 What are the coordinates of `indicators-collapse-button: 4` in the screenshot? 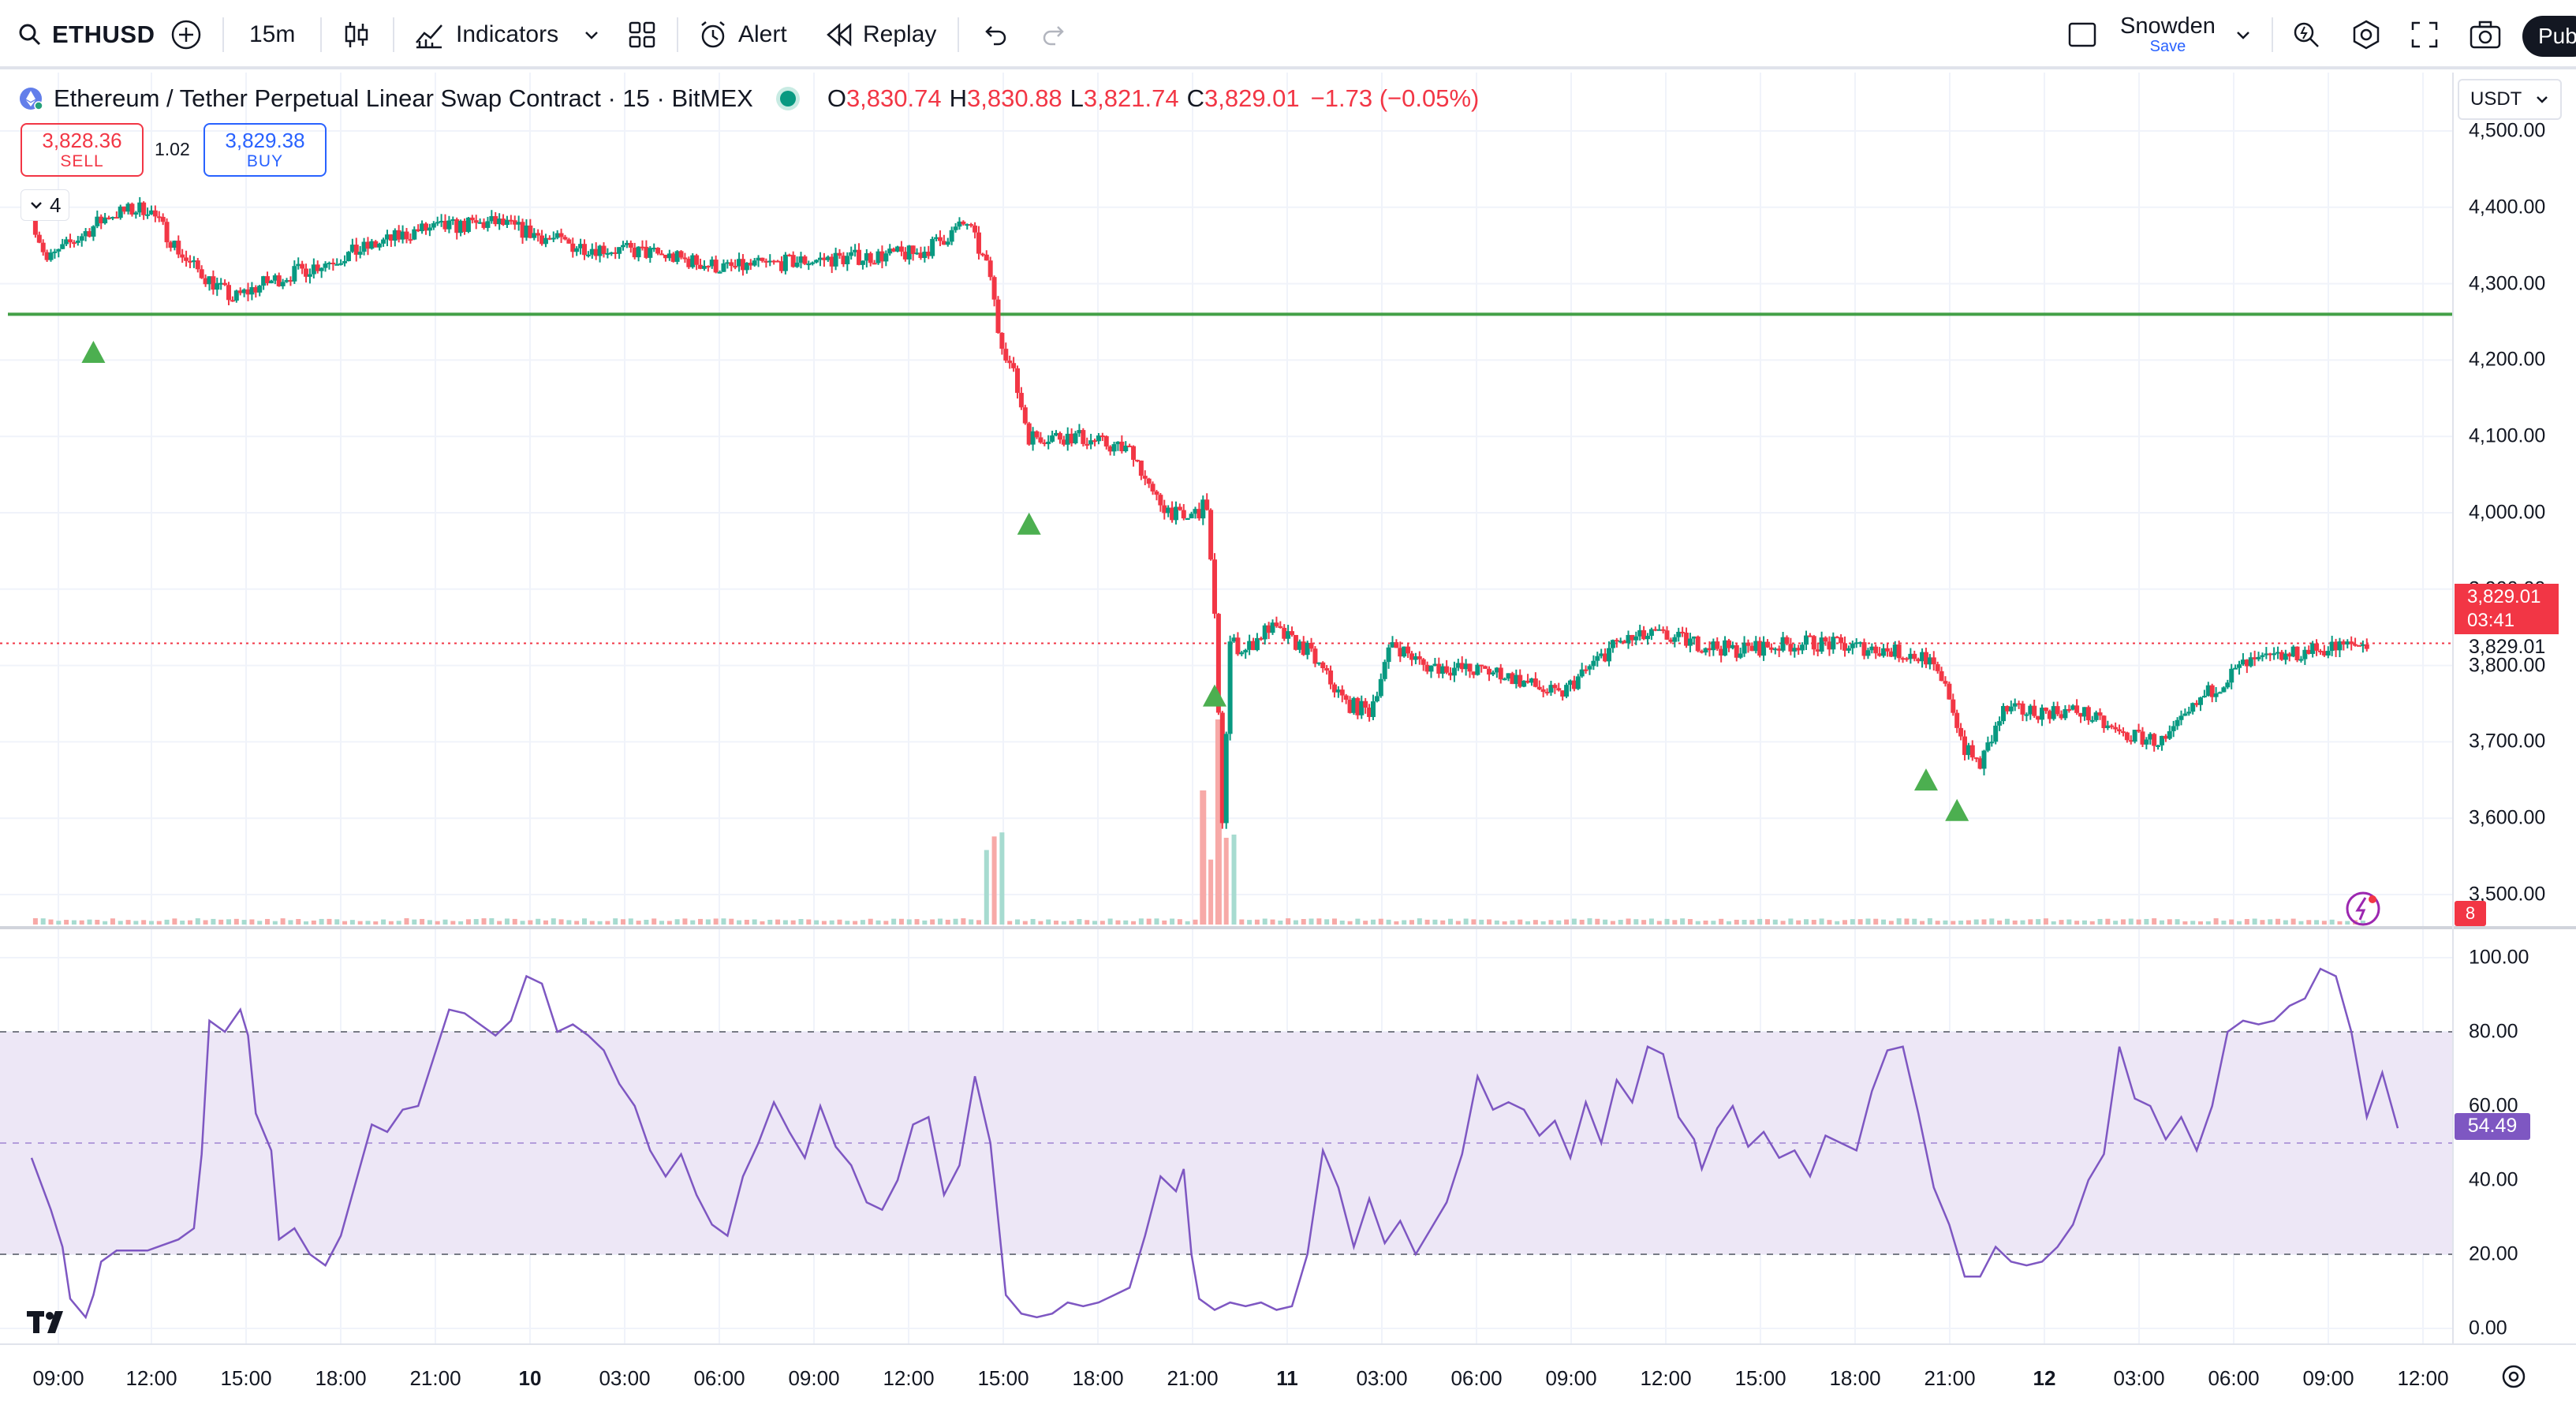 It's located at (45, 205).